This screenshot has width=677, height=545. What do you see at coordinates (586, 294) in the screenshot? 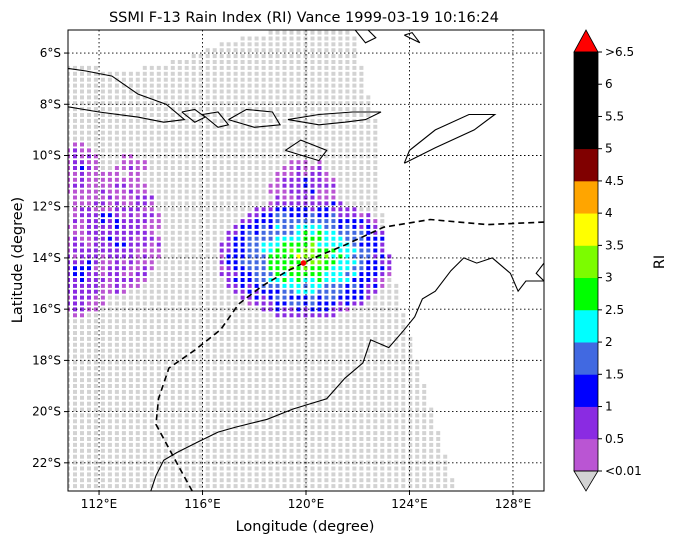
I see `colorbar-segment` at bounding box center [586, 294].